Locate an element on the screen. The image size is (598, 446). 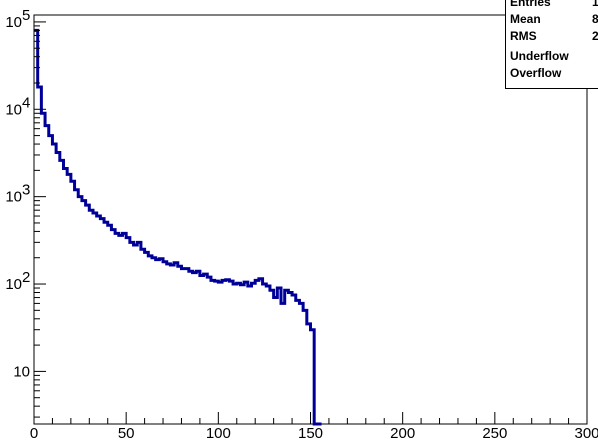
y-tick-exponent: 4 is located at coordinates (26, 102).